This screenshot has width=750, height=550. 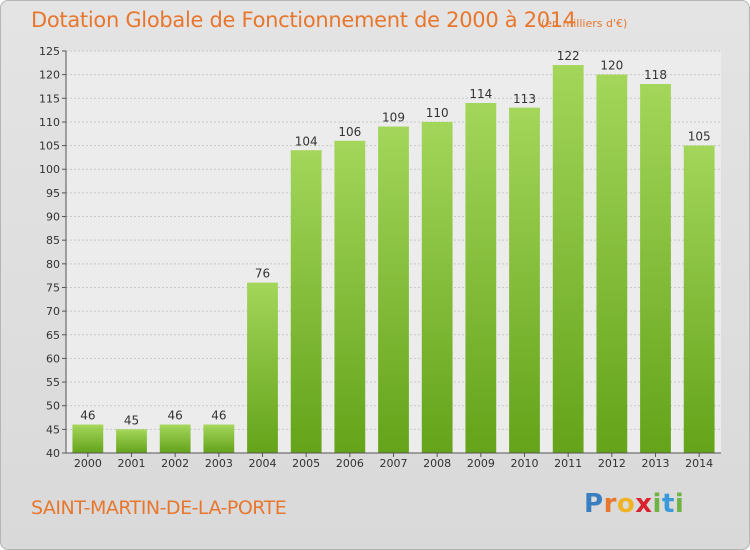 What do you see at coordinates (53, 193) in the screenshot?
I see `y-tick-label: 95` at bounding box center [53, 193].